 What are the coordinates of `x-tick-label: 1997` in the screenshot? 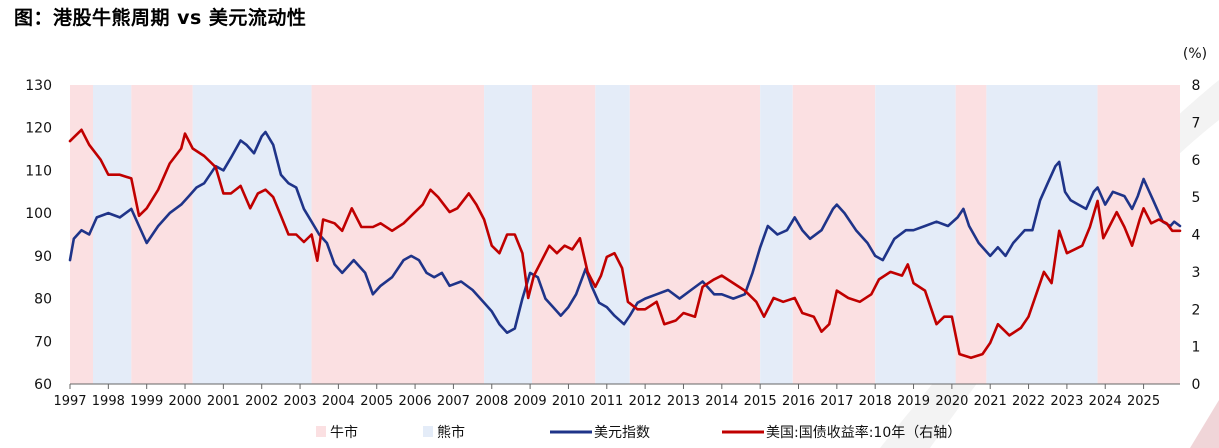 It's located at (69, 401).